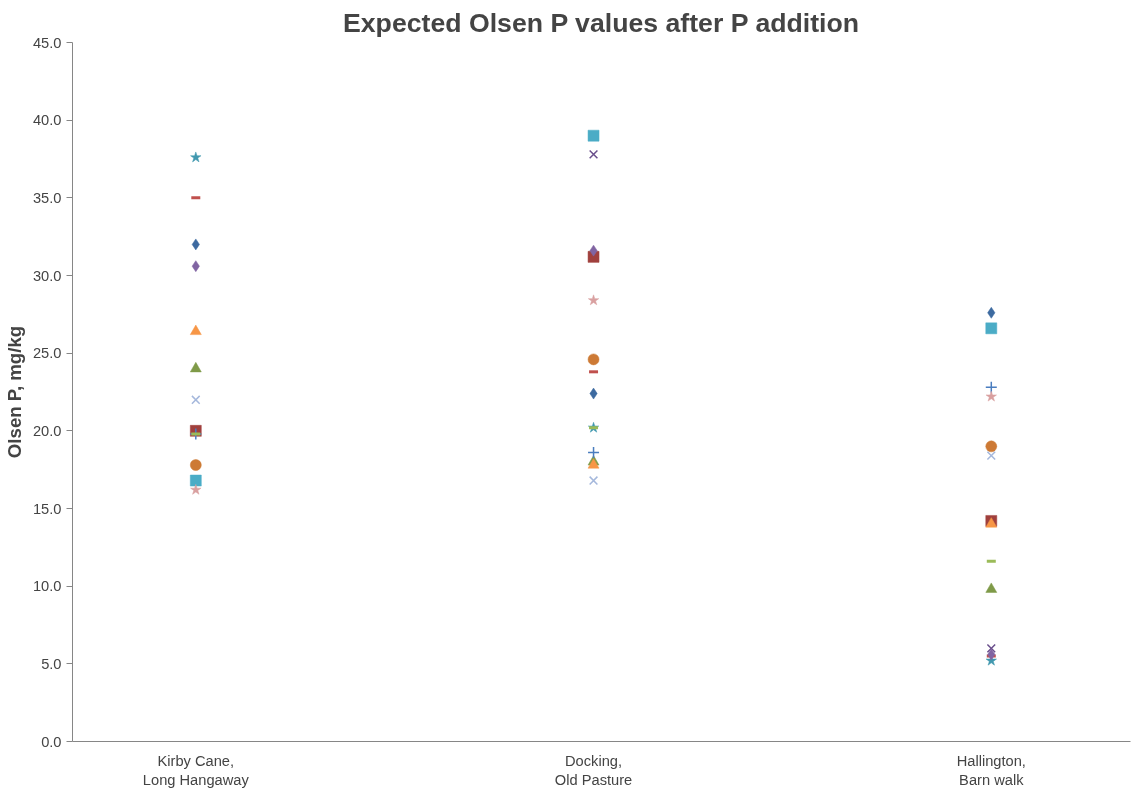 This screenshot has width=1144, height=796. I want to click on y-tick-label: 30.0, so click(47, 275).